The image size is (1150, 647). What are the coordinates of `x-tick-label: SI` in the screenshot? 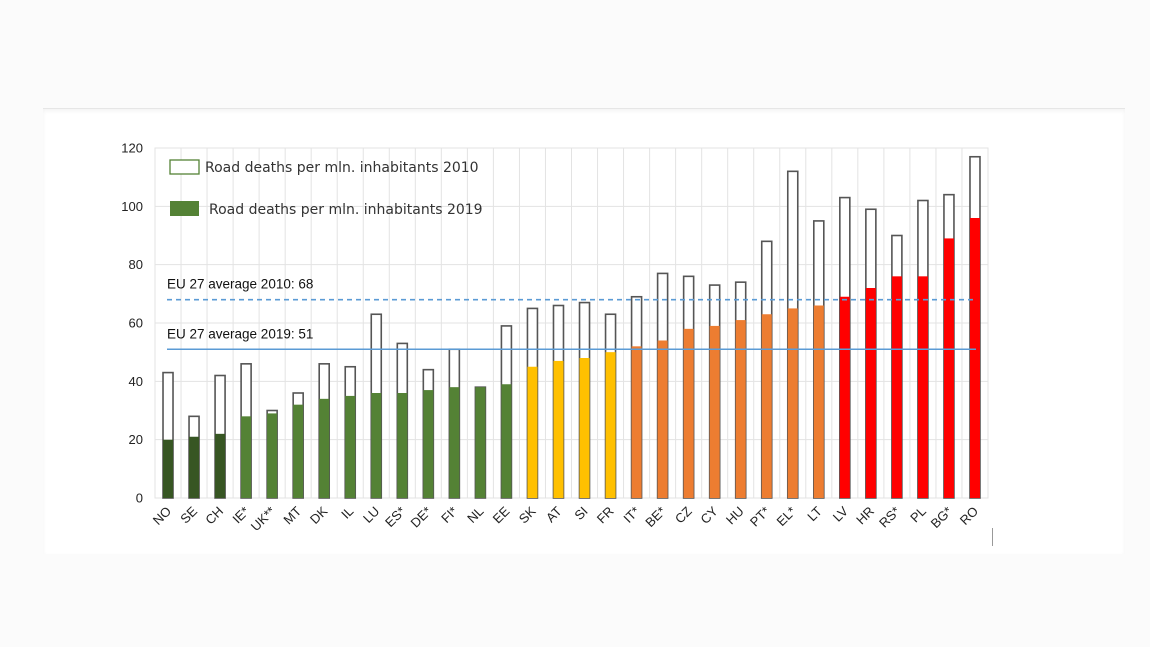 It's located at (580, 513).